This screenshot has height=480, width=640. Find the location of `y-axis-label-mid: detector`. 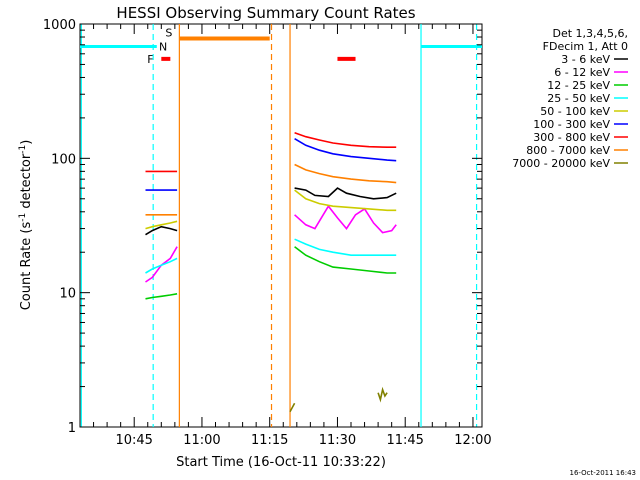

y-axis-label-mid: detector is located at coordinates (26, 183).